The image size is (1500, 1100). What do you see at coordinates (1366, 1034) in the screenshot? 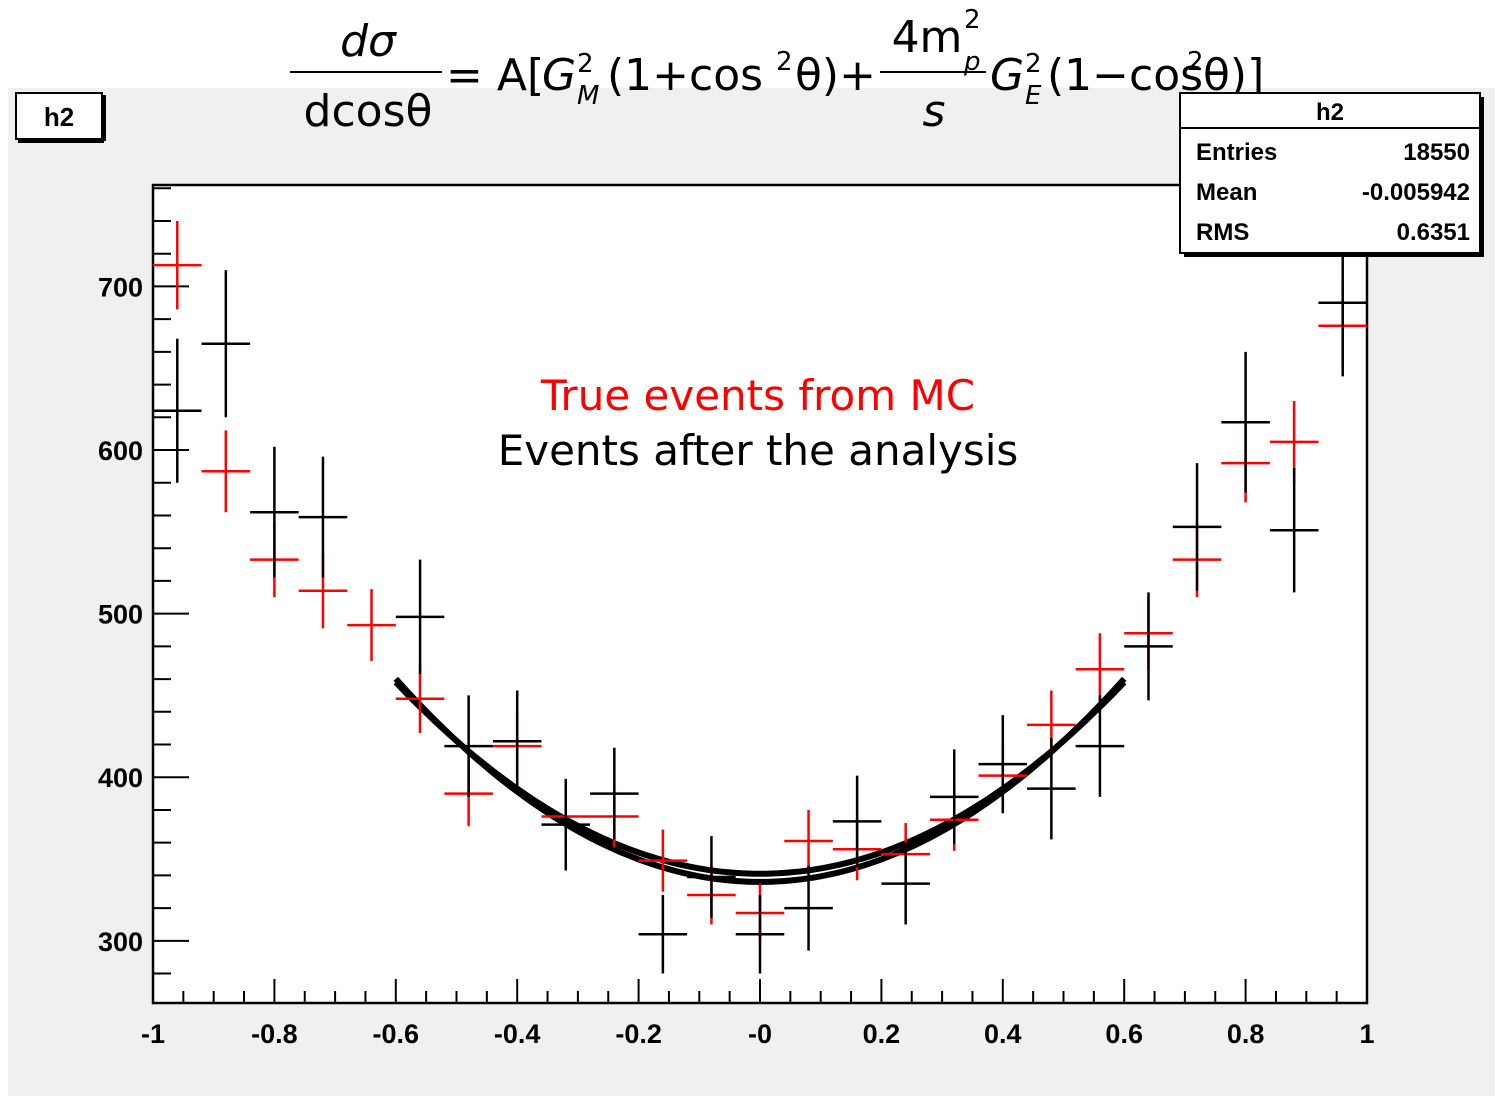
I see `x-tick-label: 1` at bounding box center [1366, 1034].